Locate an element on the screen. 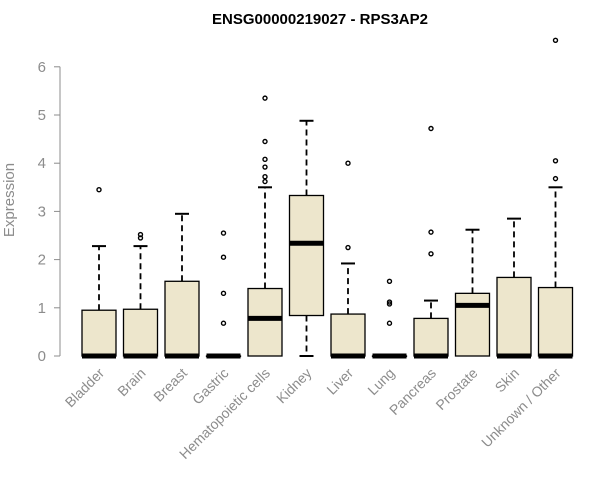  y-tick-label: 1 is located at coordinates (42, 308).